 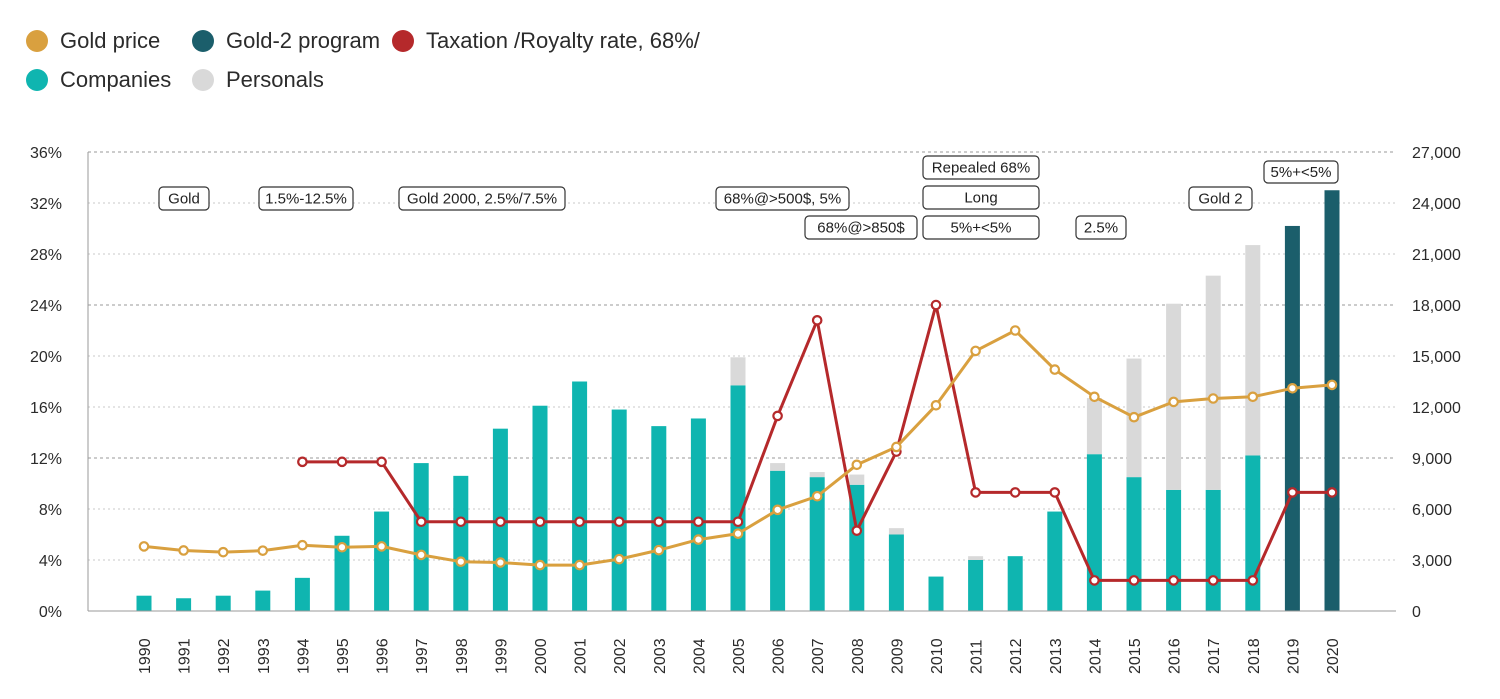 I want to click on legend-item-gold-2-program: Gold-2 program, so click(x=286, y=41).